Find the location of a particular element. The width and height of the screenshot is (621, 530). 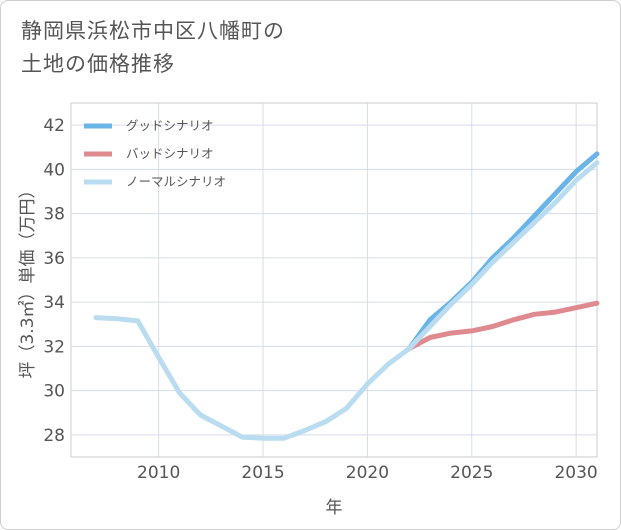

y-tick-label: 30 is located at coordinates (54, 392).